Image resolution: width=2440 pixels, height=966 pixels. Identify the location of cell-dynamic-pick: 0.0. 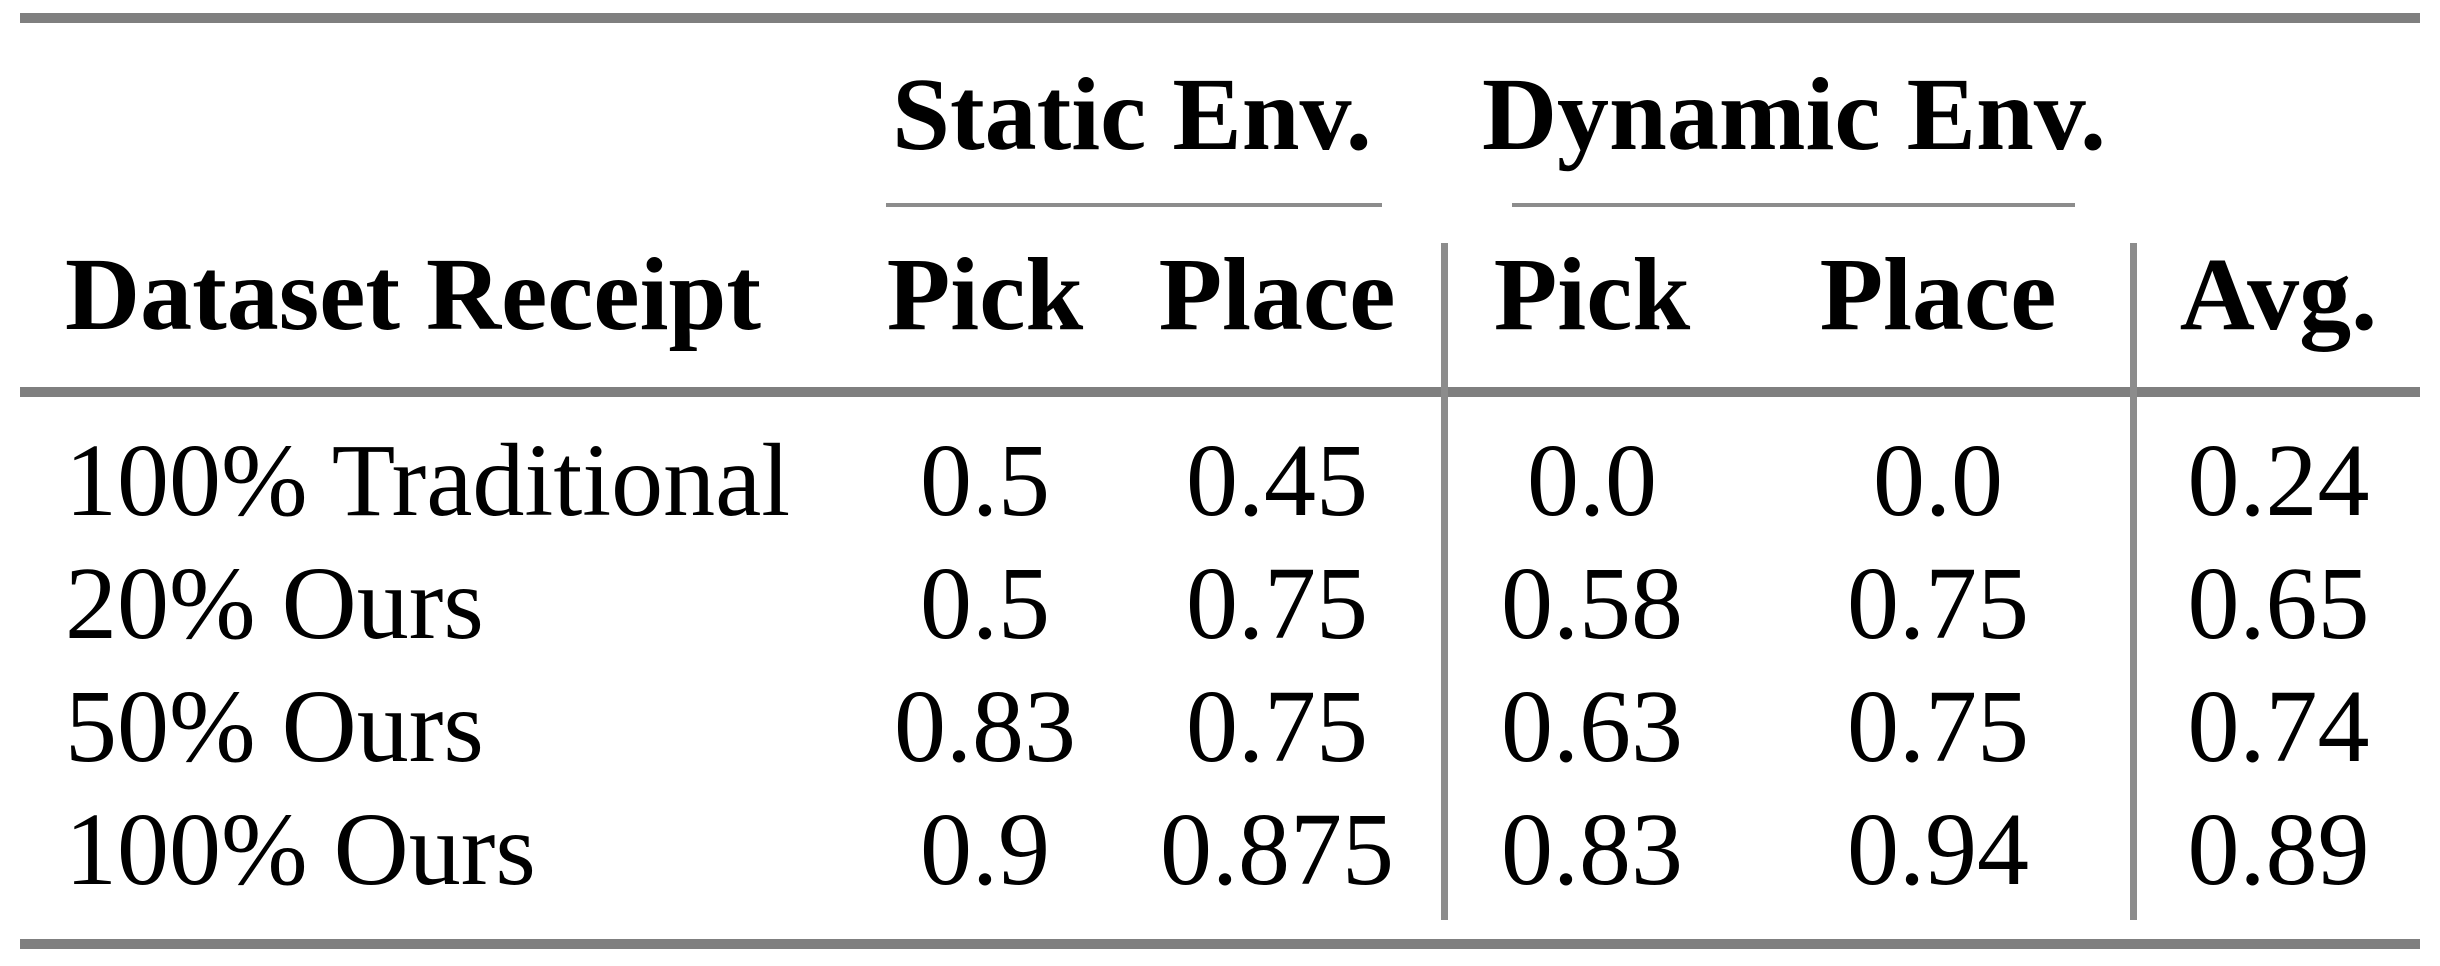
(1592, 480).